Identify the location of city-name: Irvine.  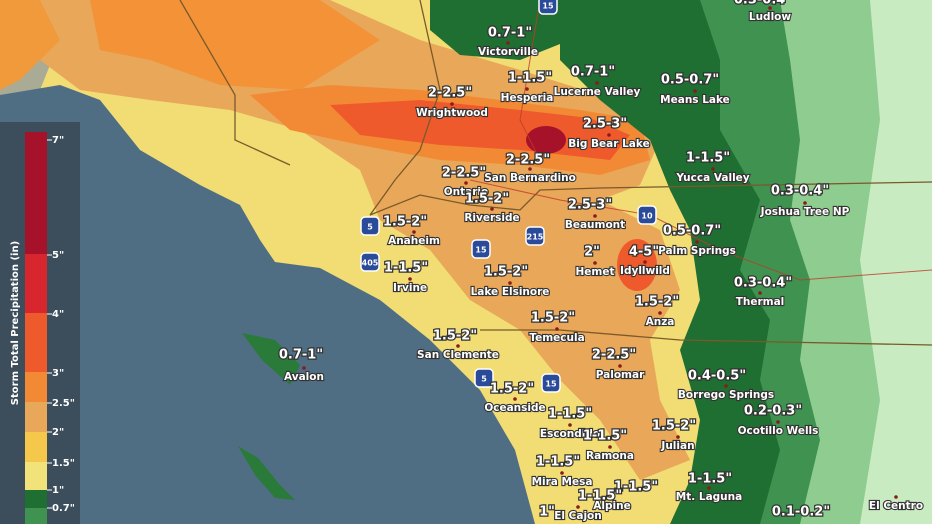
(410, 288).